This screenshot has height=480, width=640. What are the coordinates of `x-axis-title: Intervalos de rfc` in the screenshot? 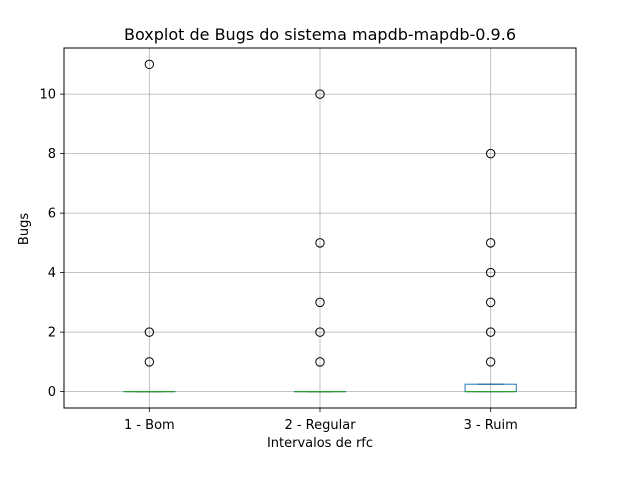 It's located at (320, 443).